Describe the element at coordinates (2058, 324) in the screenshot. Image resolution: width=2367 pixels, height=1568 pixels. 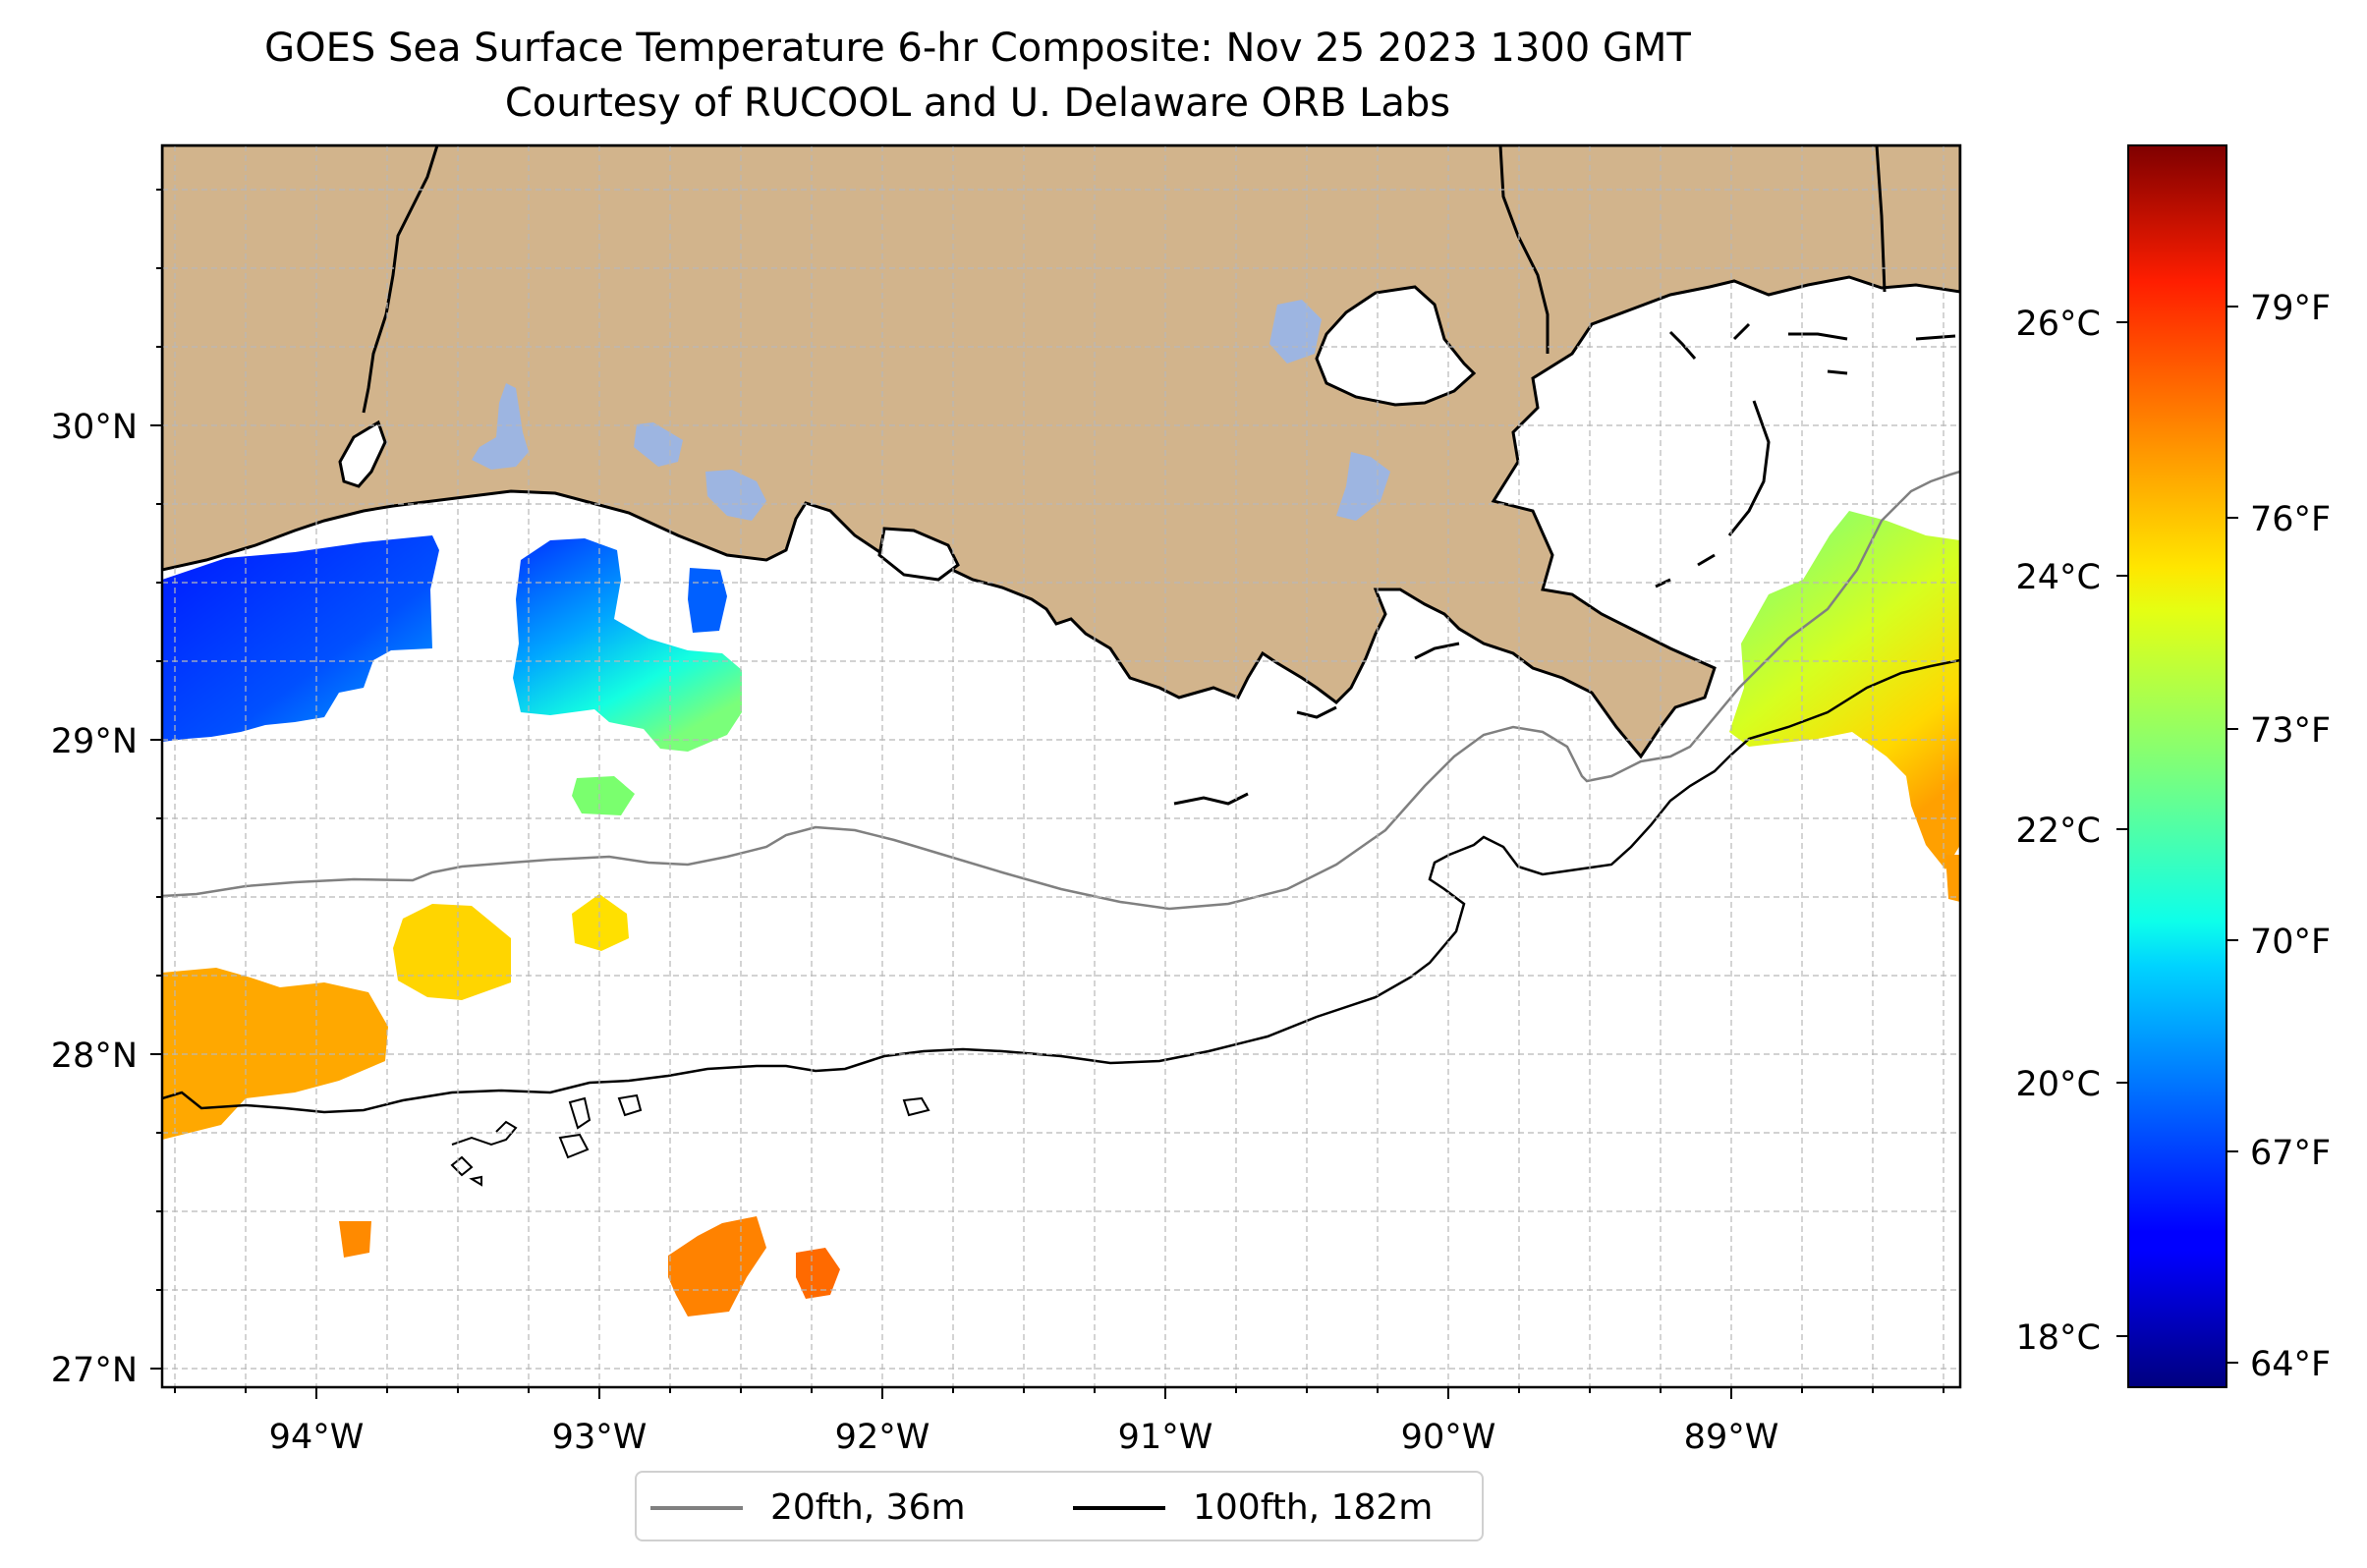
I see `celsius-tick-label: 26°C` at that location.